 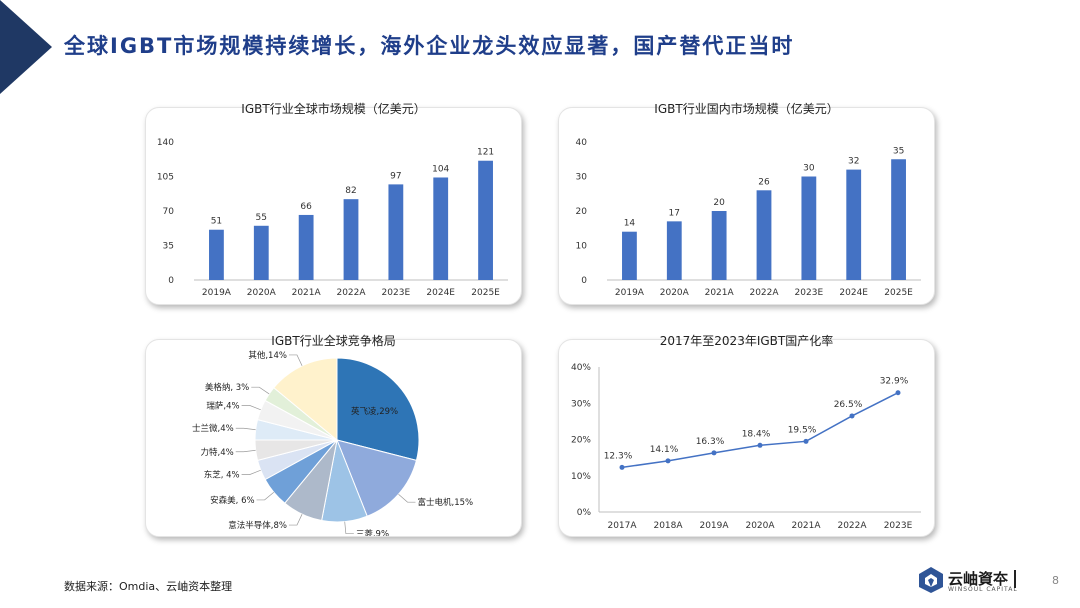 I want to click on y-tick-label: 0%, so click(x=584, y=513).